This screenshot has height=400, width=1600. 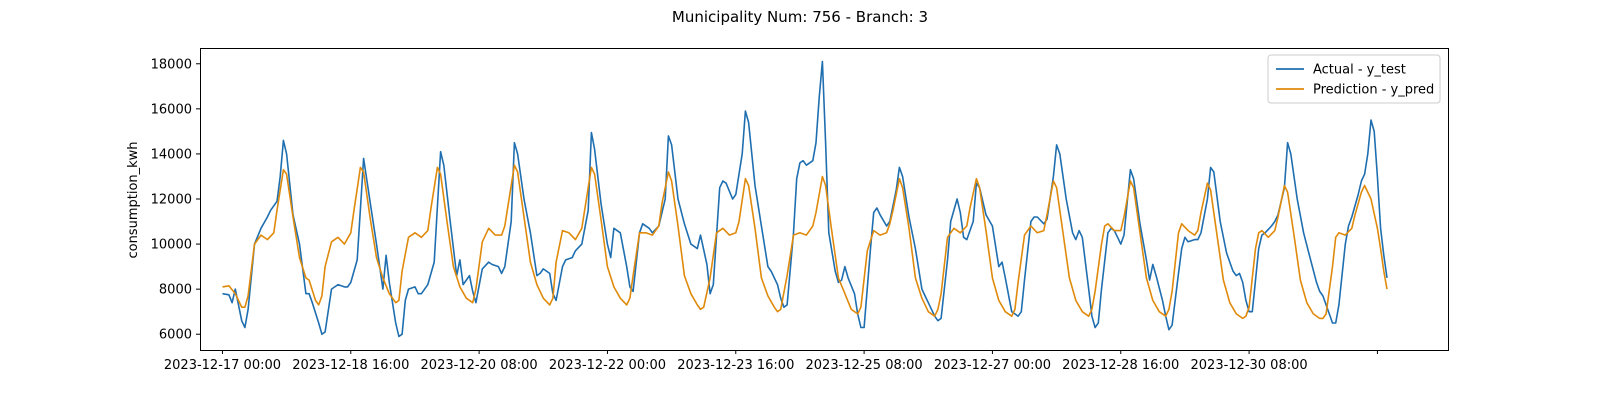 What do you see at coordinates (350, 365) in the screenshot?
I see `x-tick-label-1: 2023-12-18 16:00` at bounding box center [350, 365].